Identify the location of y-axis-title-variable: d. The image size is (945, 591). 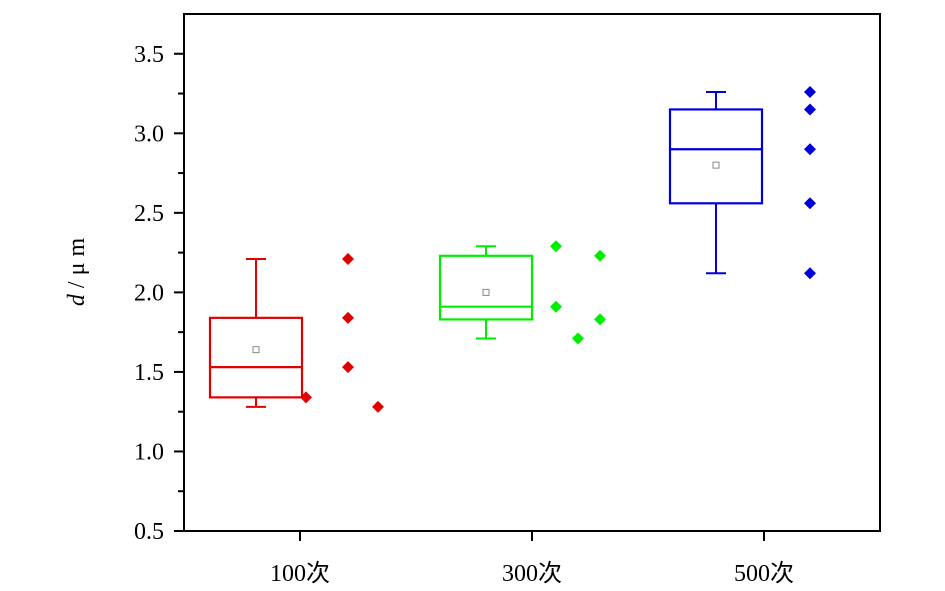
(77, 299).